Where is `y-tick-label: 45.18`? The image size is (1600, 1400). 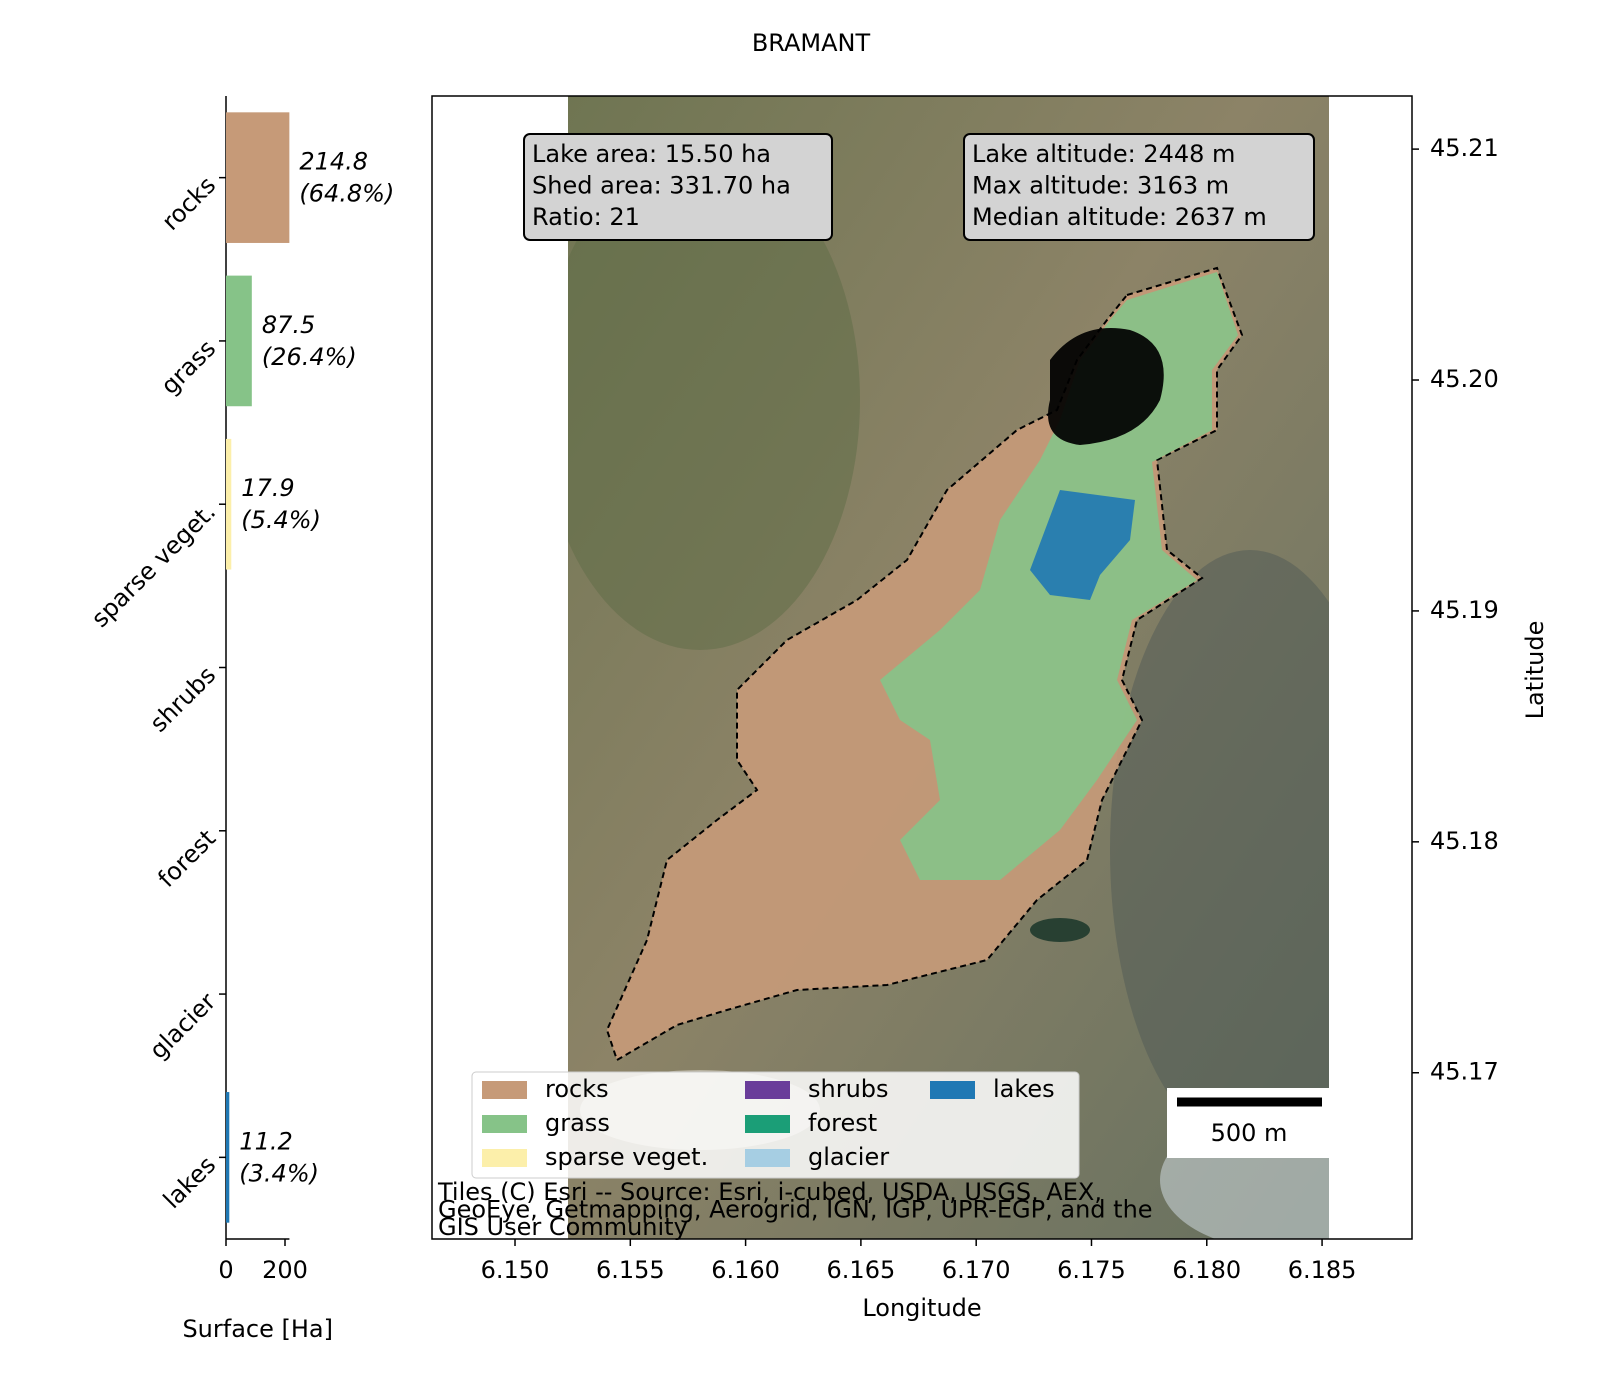
y-tick-label: 45.18 is located at coordinates (1464, 841).